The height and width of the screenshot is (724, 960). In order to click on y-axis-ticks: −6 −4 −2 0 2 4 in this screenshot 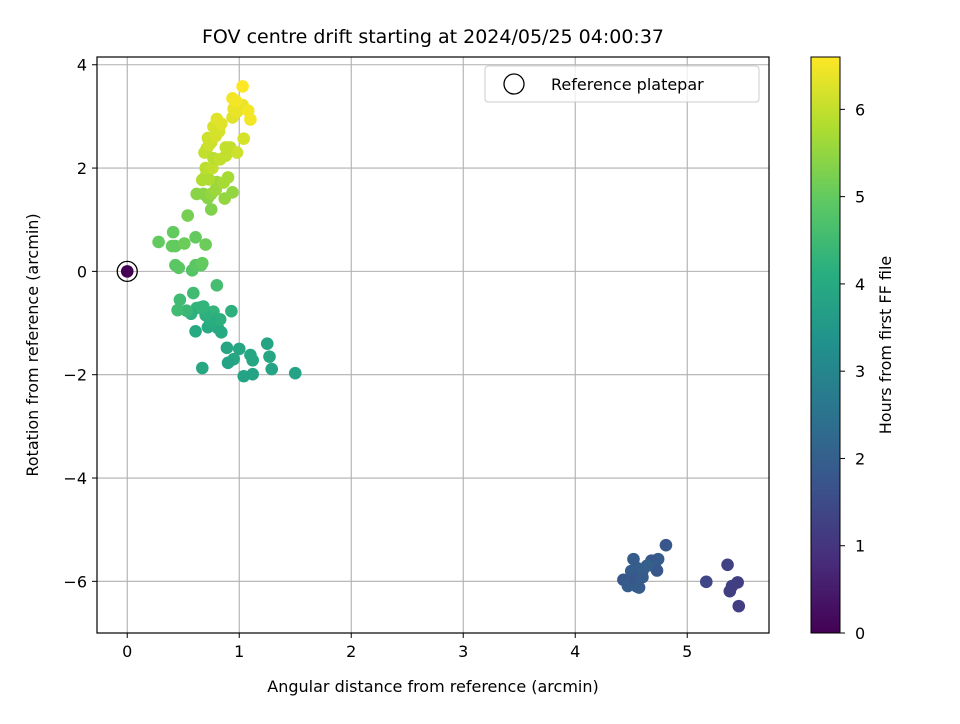, I will do `click(80, 323)`.